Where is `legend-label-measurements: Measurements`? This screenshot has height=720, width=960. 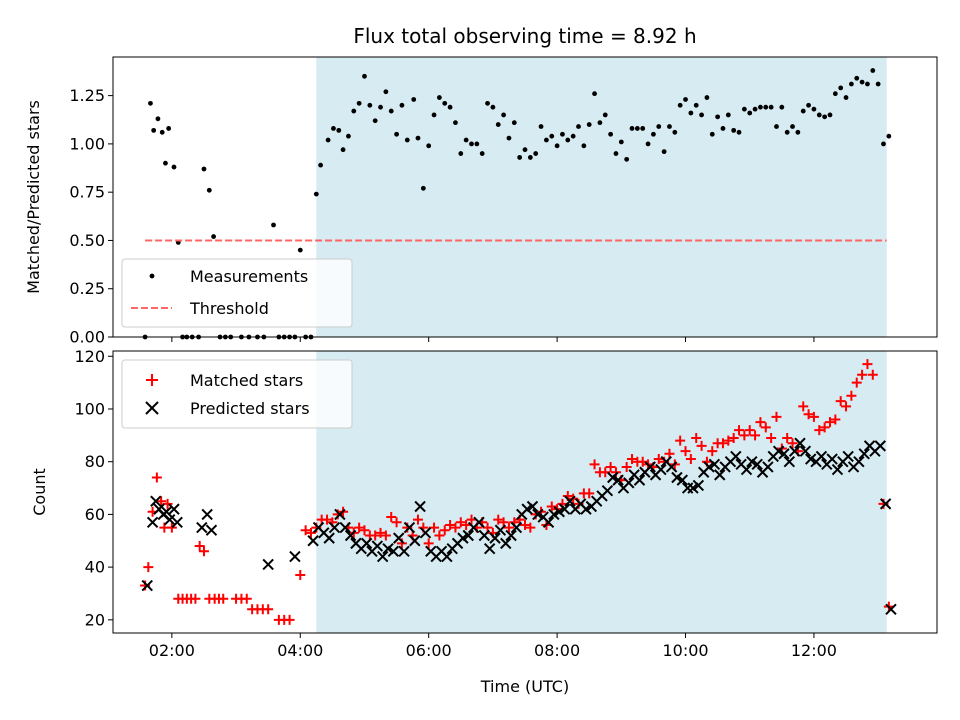 legend-label-measurements: Measurements is located at coordinates (249, 276).